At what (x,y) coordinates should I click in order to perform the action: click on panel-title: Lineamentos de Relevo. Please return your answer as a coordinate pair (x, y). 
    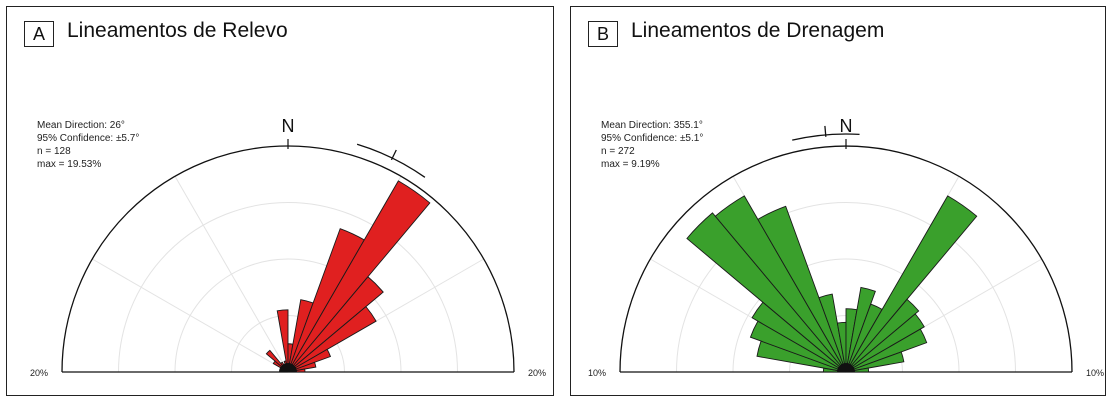
    Looking at the image, I should click on (177, 30).